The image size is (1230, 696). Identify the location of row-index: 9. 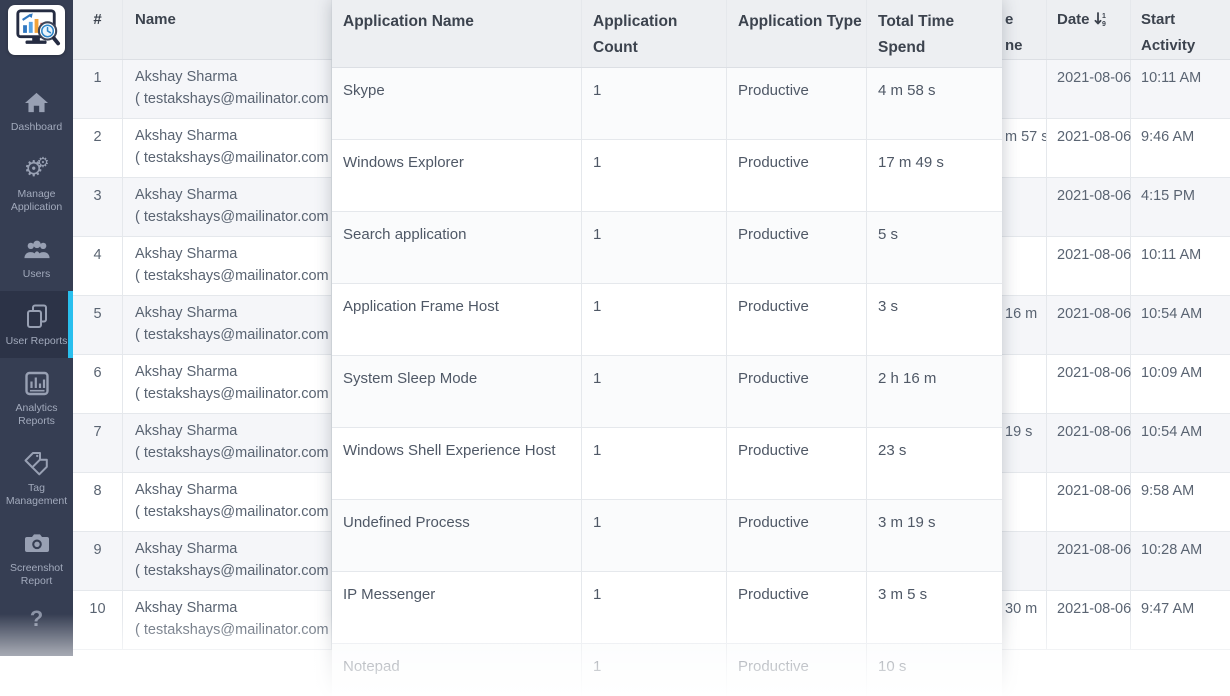
(98, 561).